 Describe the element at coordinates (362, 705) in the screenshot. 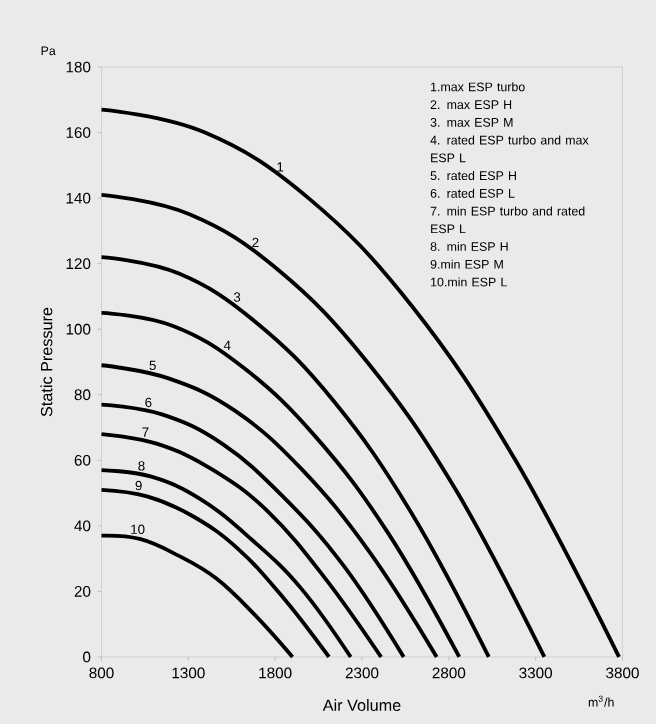

I see `x-axis-title: Air Volume` at that location.